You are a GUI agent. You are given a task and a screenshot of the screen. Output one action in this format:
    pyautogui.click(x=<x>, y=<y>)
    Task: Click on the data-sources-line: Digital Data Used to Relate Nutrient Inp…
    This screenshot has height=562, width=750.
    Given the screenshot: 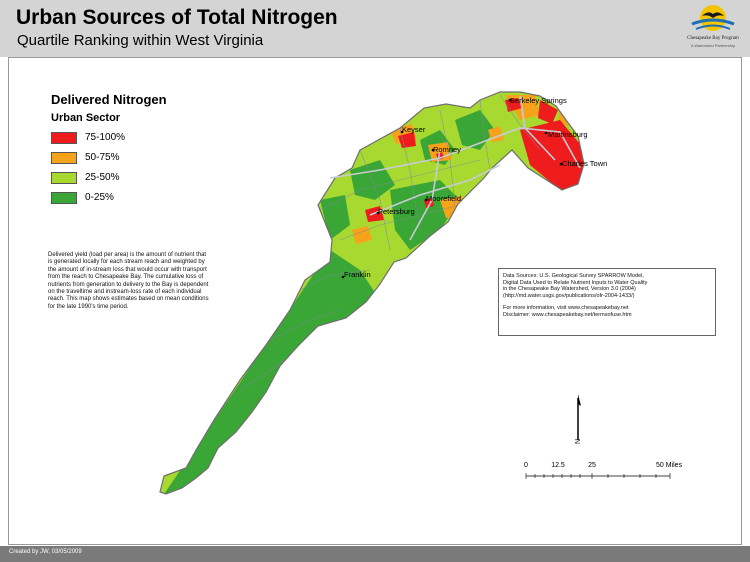 What is the action you would take?
    pyautogui.click(x=575, y=282)
    